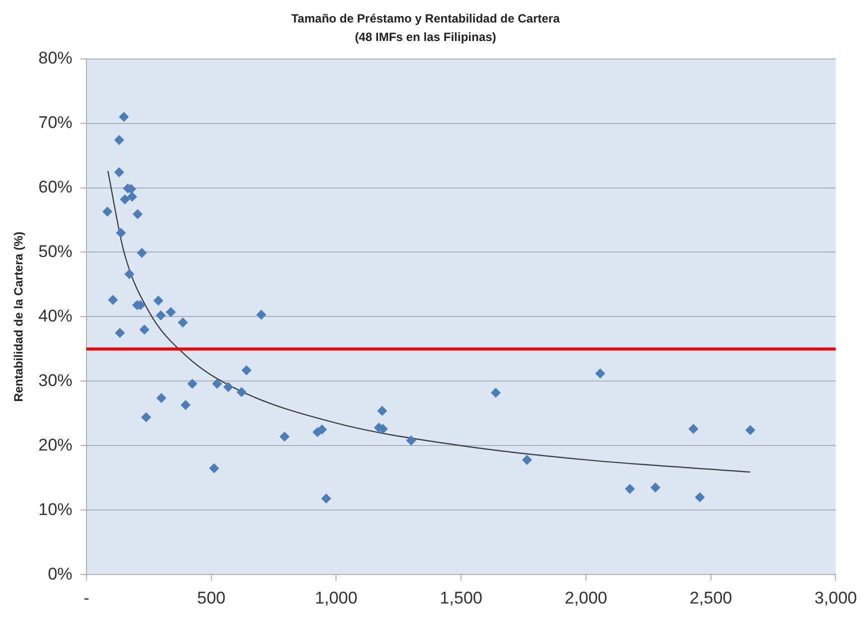  Describe the element at coordinates (55, 316) in the screenshot. I see `y-tick-label: 40%` at that location.